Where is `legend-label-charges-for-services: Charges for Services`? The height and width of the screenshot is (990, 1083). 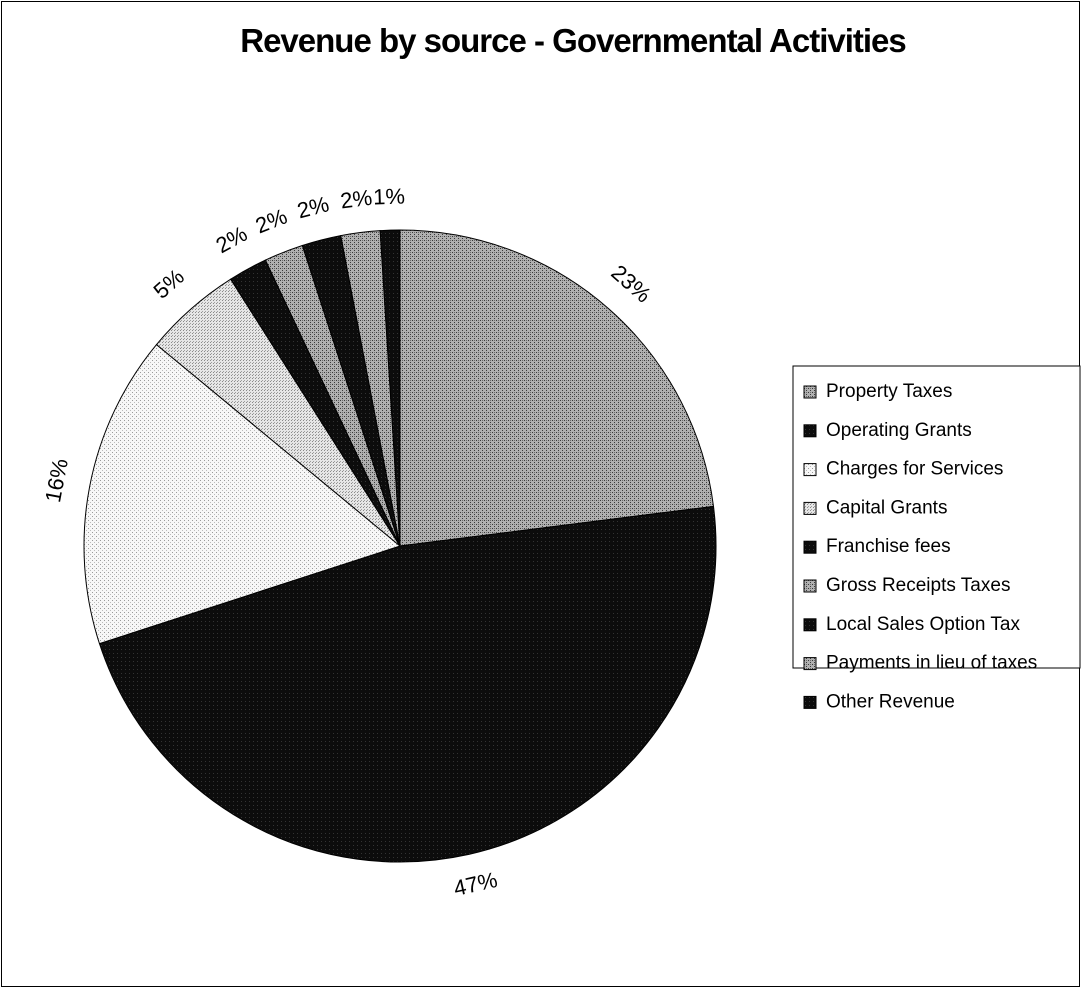
legend-label-charges-for-services: Charges for Services is located at coordinates (914, 469).